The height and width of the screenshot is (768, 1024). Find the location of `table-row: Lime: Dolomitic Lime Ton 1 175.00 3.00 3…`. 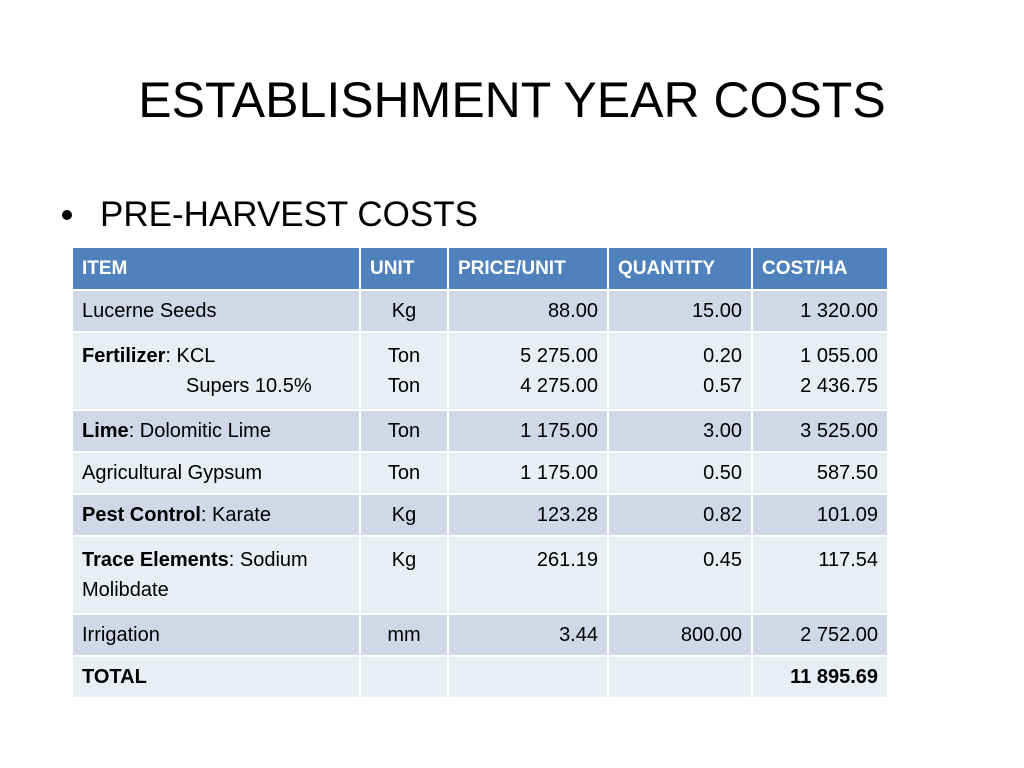

table-row: Lime: Dolomitic Lime Ton 1 175.00 3.00 3… is located at coordinates (480, 431).